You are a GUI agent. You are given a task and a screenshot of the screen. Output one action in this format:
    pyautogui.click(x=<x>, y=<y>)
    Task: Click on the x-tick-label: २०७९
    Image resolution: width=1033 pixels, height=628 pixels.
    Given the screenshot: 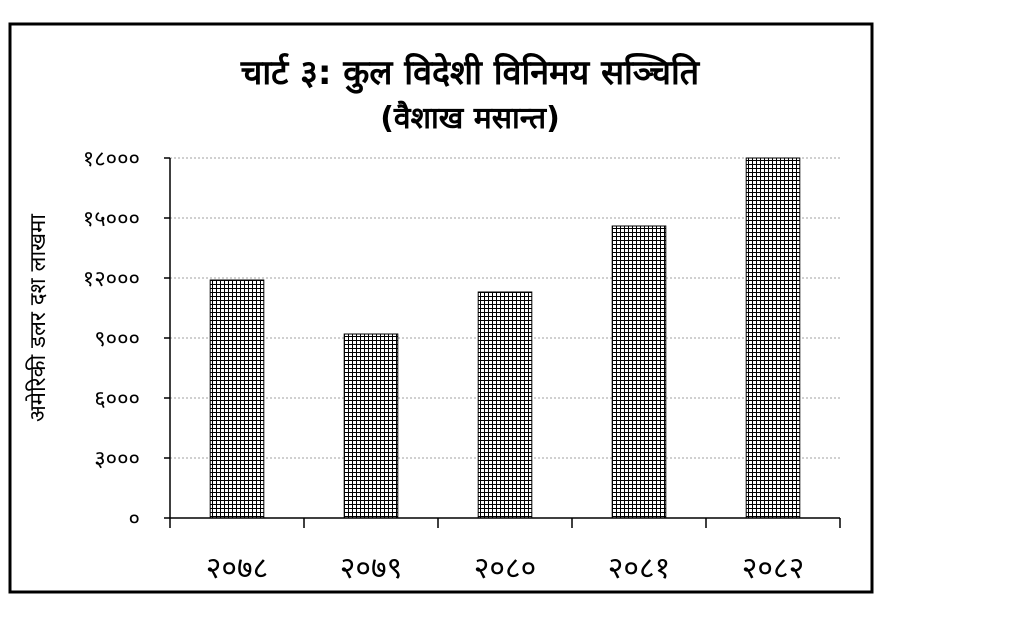 What is the action you would take?
    pyautogui.click(x=371, y=568)
    